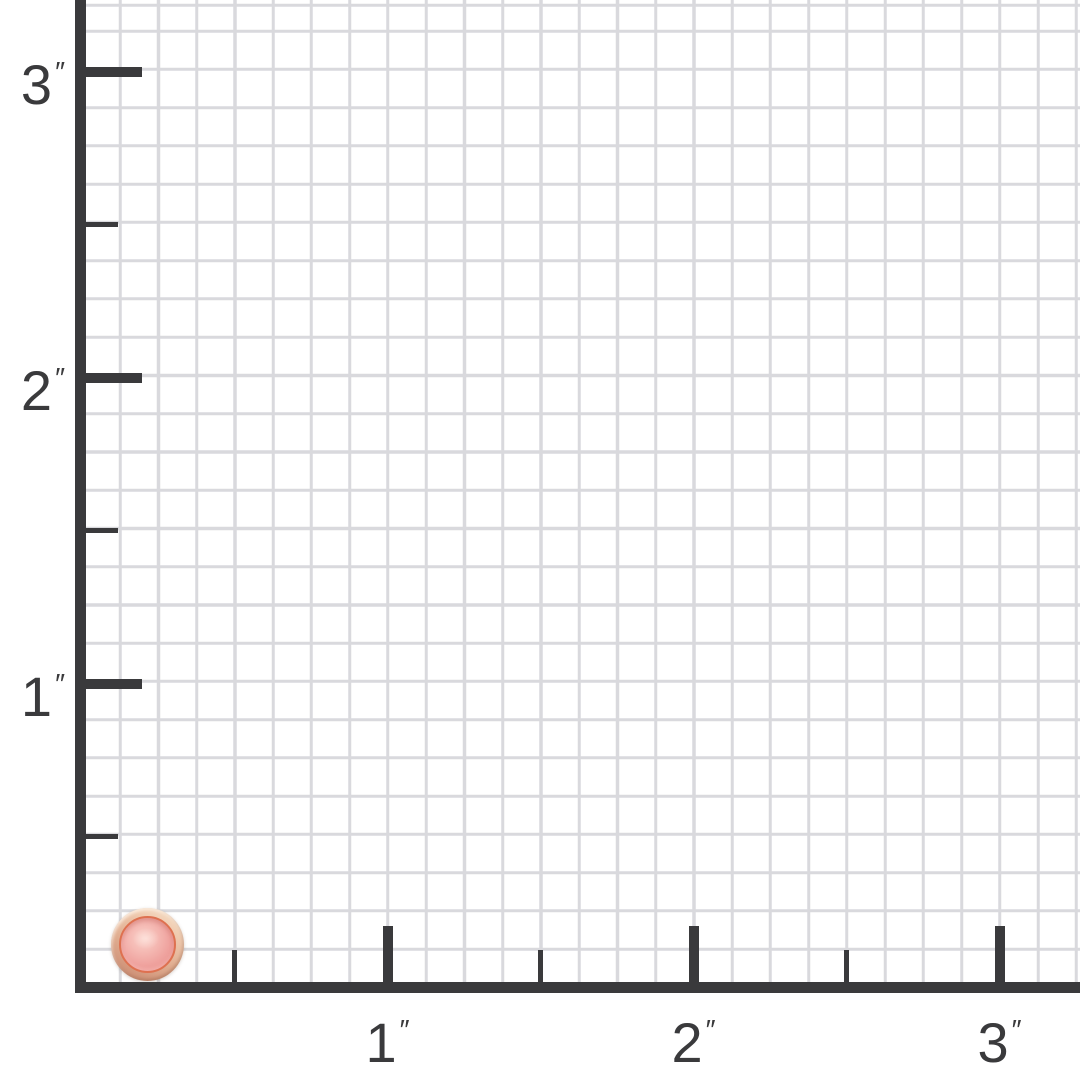  What do you see at coordinates (846, 966) in the screenshot?
I see `x-axis-minor-tick-2-5in` at bounding box center [846, 966].